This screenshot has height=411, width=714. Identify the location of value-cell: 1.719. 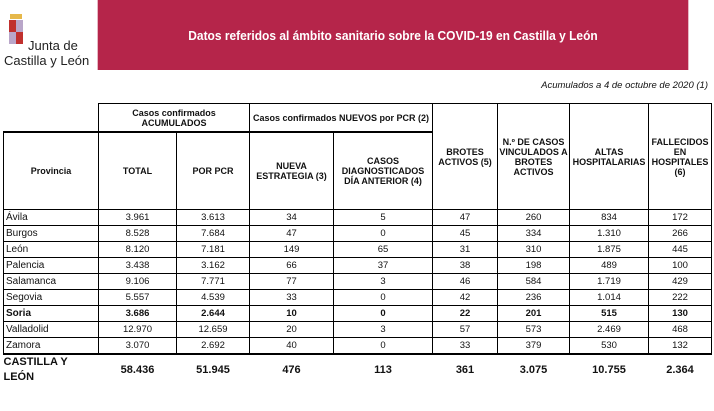
(609, 281).